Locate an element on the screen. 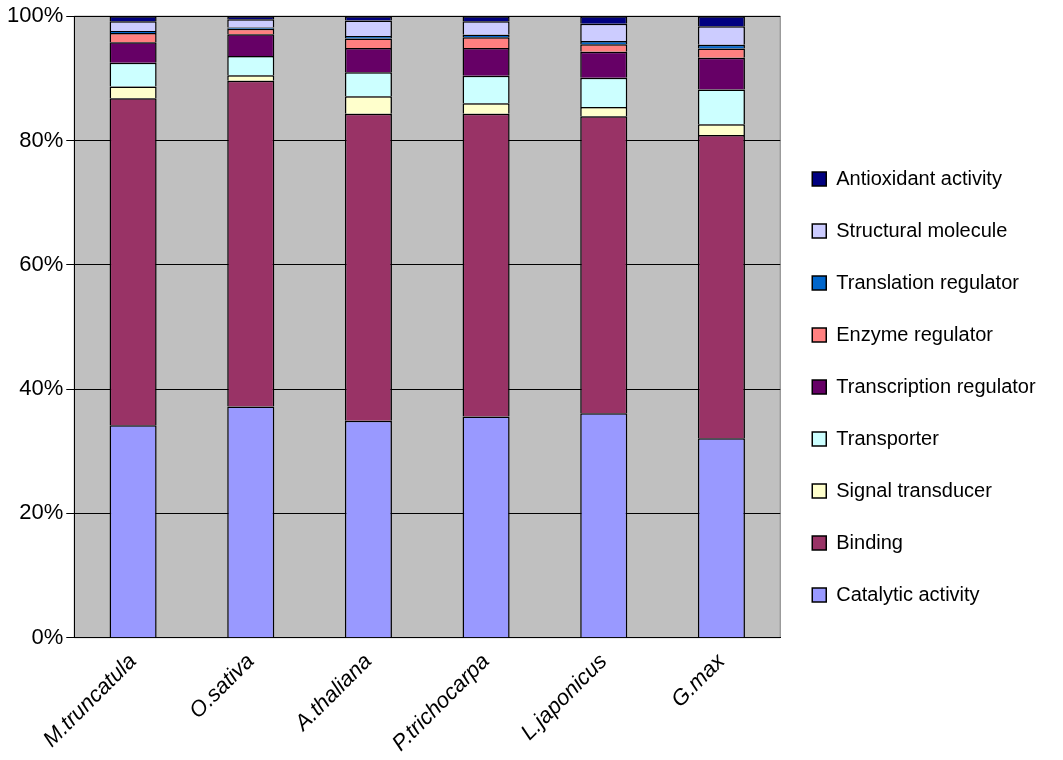 The height and width of the screenshot is (760, 1063). legend-label: Catalytic activity is located at coordinates (908, 593).